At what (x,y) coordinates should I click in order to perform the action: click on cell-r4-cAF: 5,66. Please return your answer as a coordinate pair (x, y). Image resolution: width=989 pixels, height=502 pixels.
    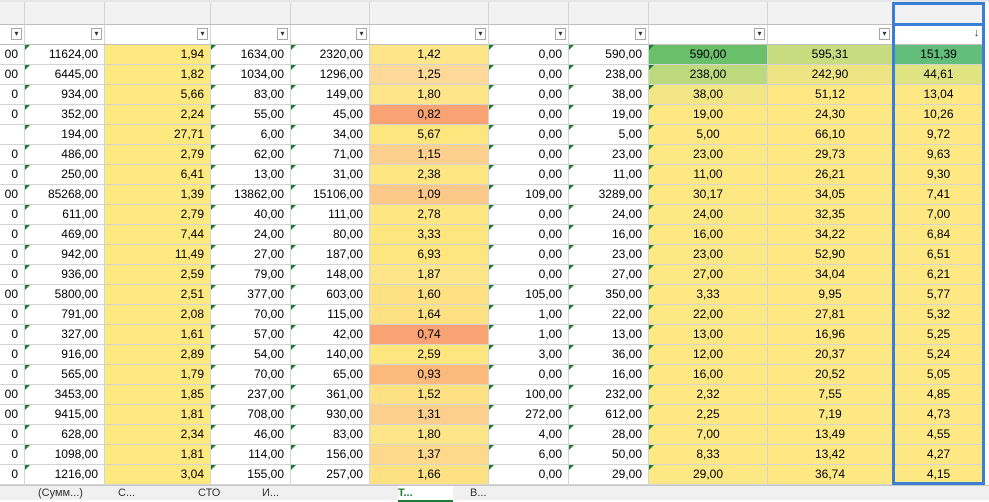
    Looking at the image, I should click on (158, 95).